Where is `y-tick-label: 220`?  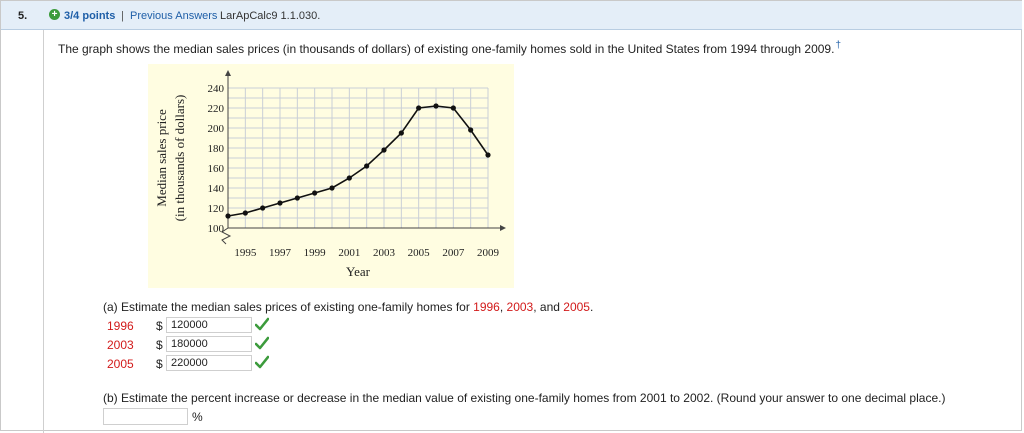 y-tick-label: 220 is located at coordinates (216, 109).